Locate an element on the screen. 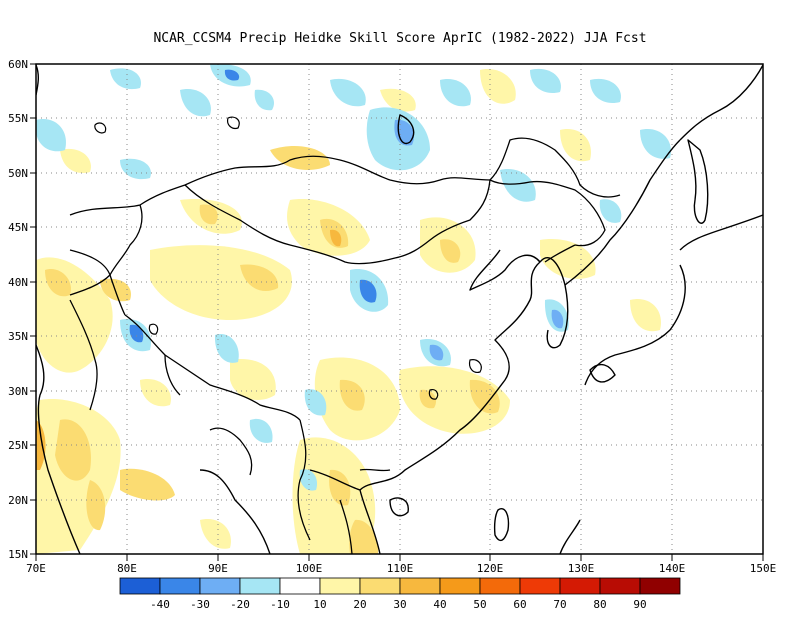 The height and width of the screenshot is (618, 800). colorbar-label: 80 is located at coordinates (599, 604).